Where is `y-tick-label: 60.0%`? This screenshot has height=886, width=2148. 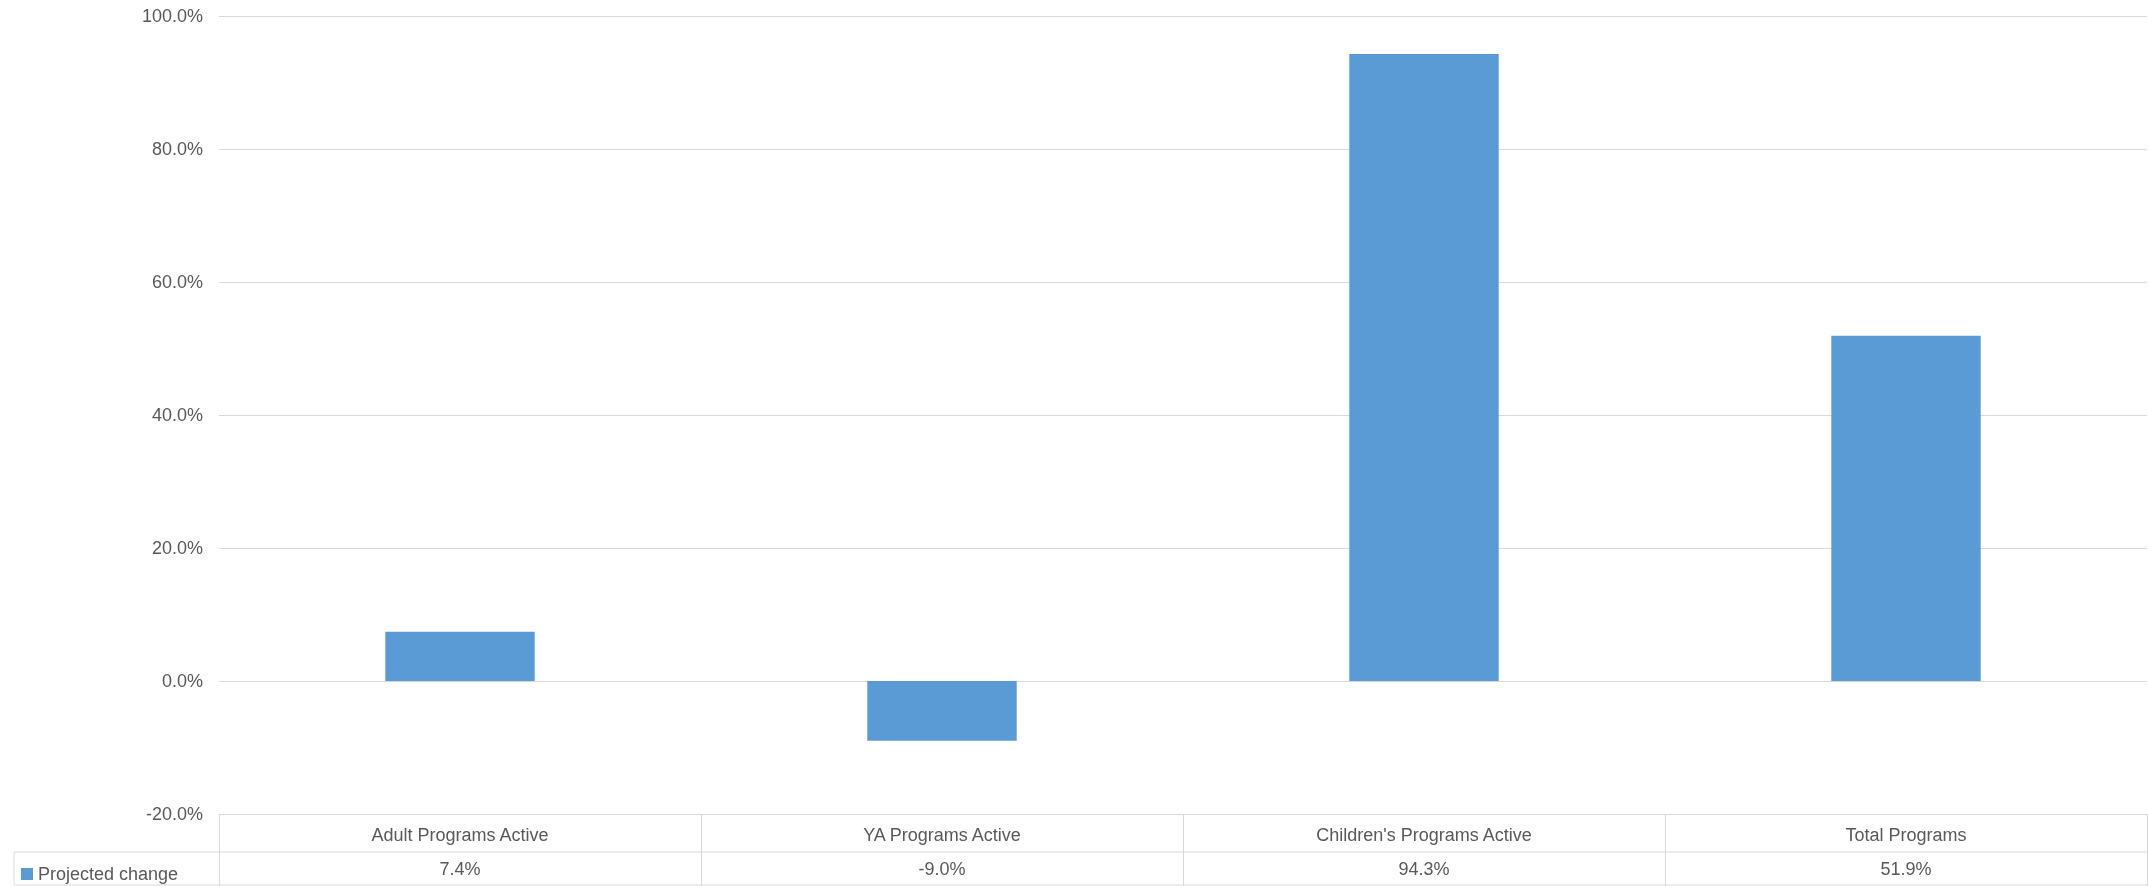
y-tick-label: 60.0% is located at coordinates (177, 282).